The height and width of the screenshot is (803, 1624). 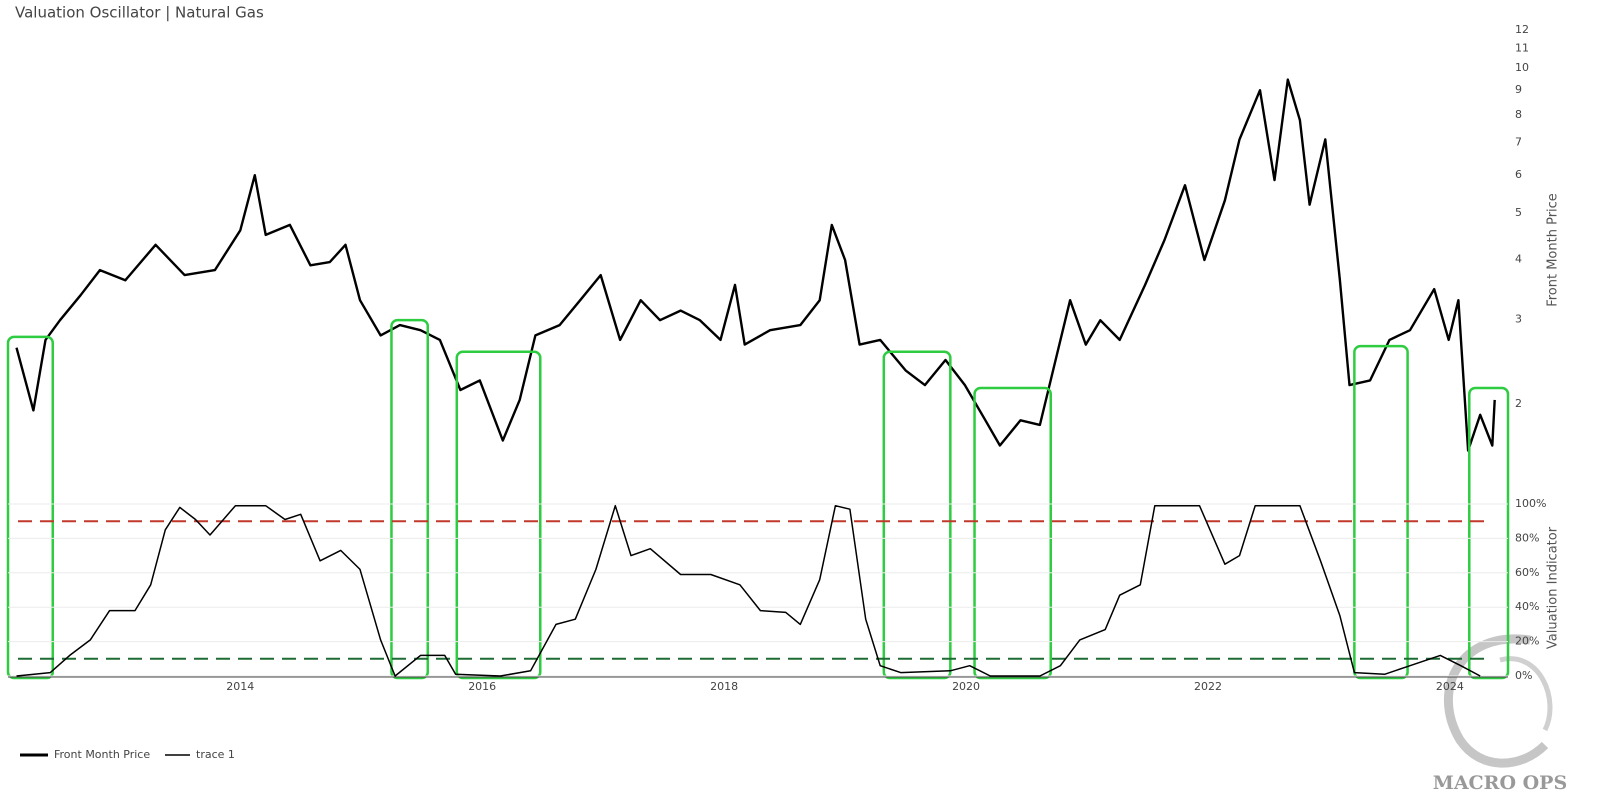 I want to click on x-tick-label: 2022, so click(x=1208, y=686).